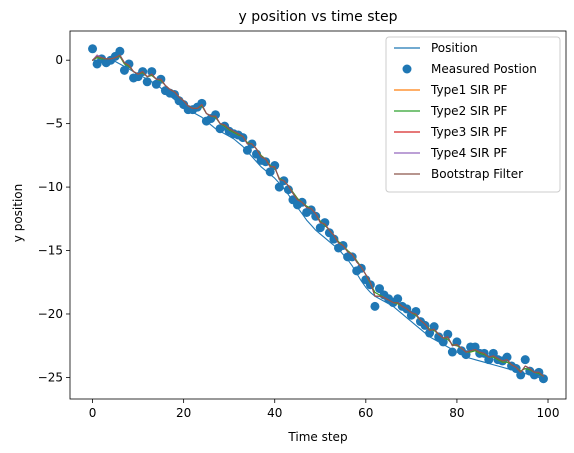 The height and width of the screenshot is (453, 574). What do you see at coordinates (59, 60) in the screenshot?
I see `y-tick-label: 0` at bounding box center [59, 60].